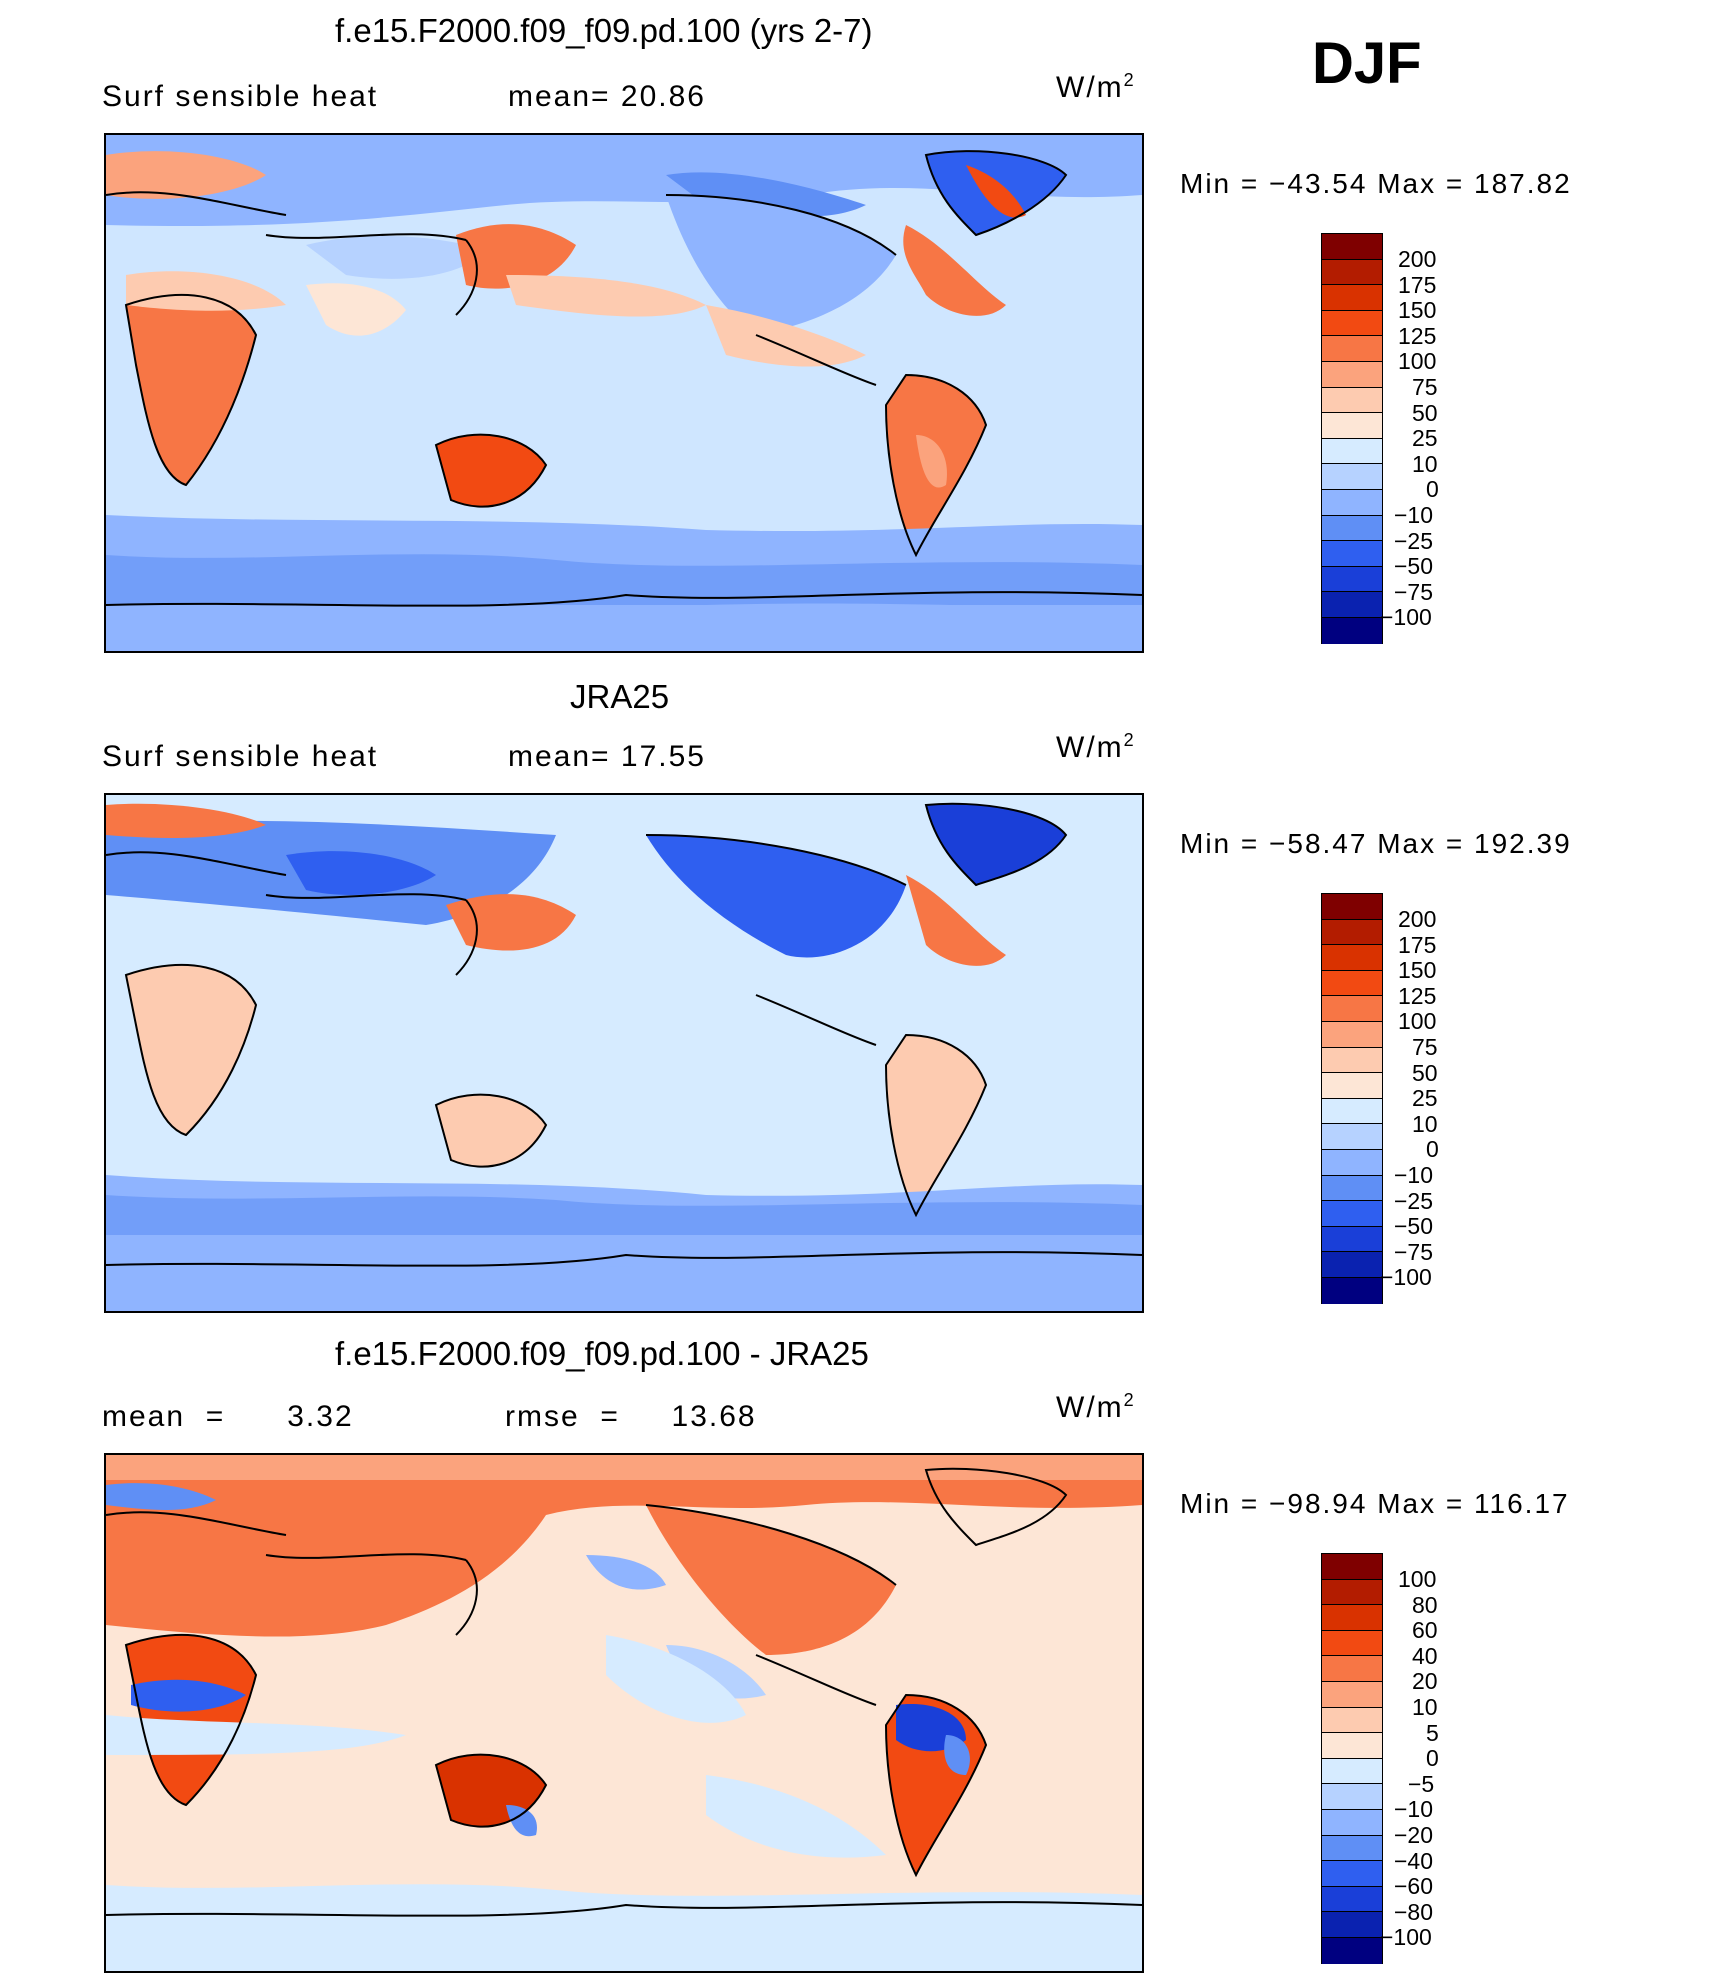 The width and height of the screenshot is (1710, 1979). What do you see at coordinates (631, 1416) in the screenshot?
I see `panel3-rmse-label: rmse = 13.68` at bounding box center [631, 1416].